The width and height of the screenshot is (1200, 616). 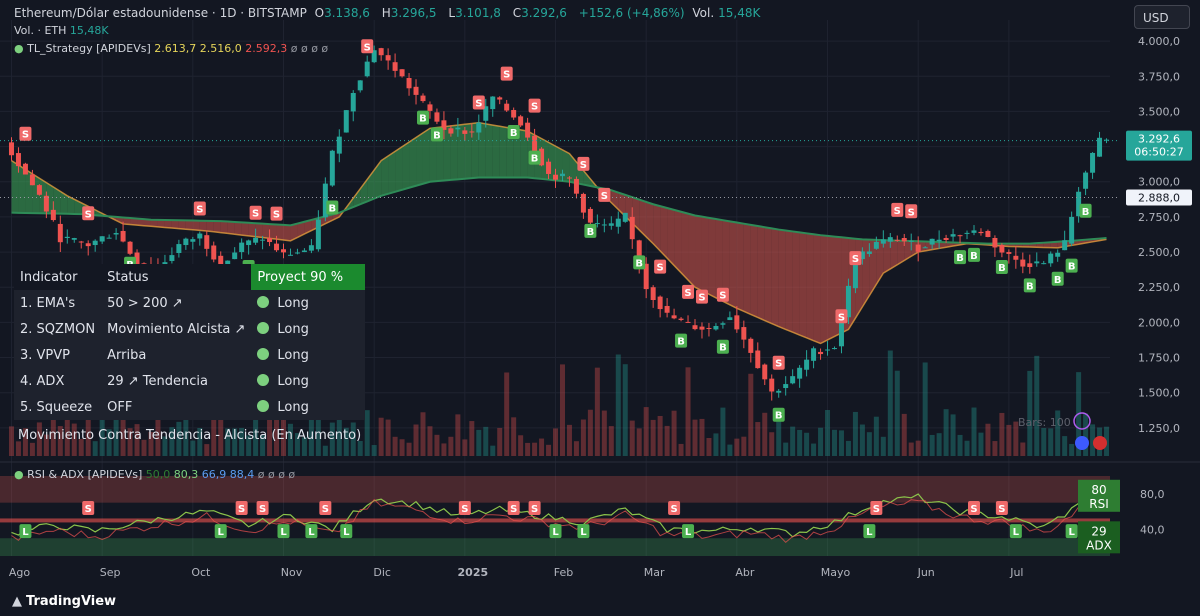 I want to click on x-tick-label: Mar, so click(x=654, y=572).